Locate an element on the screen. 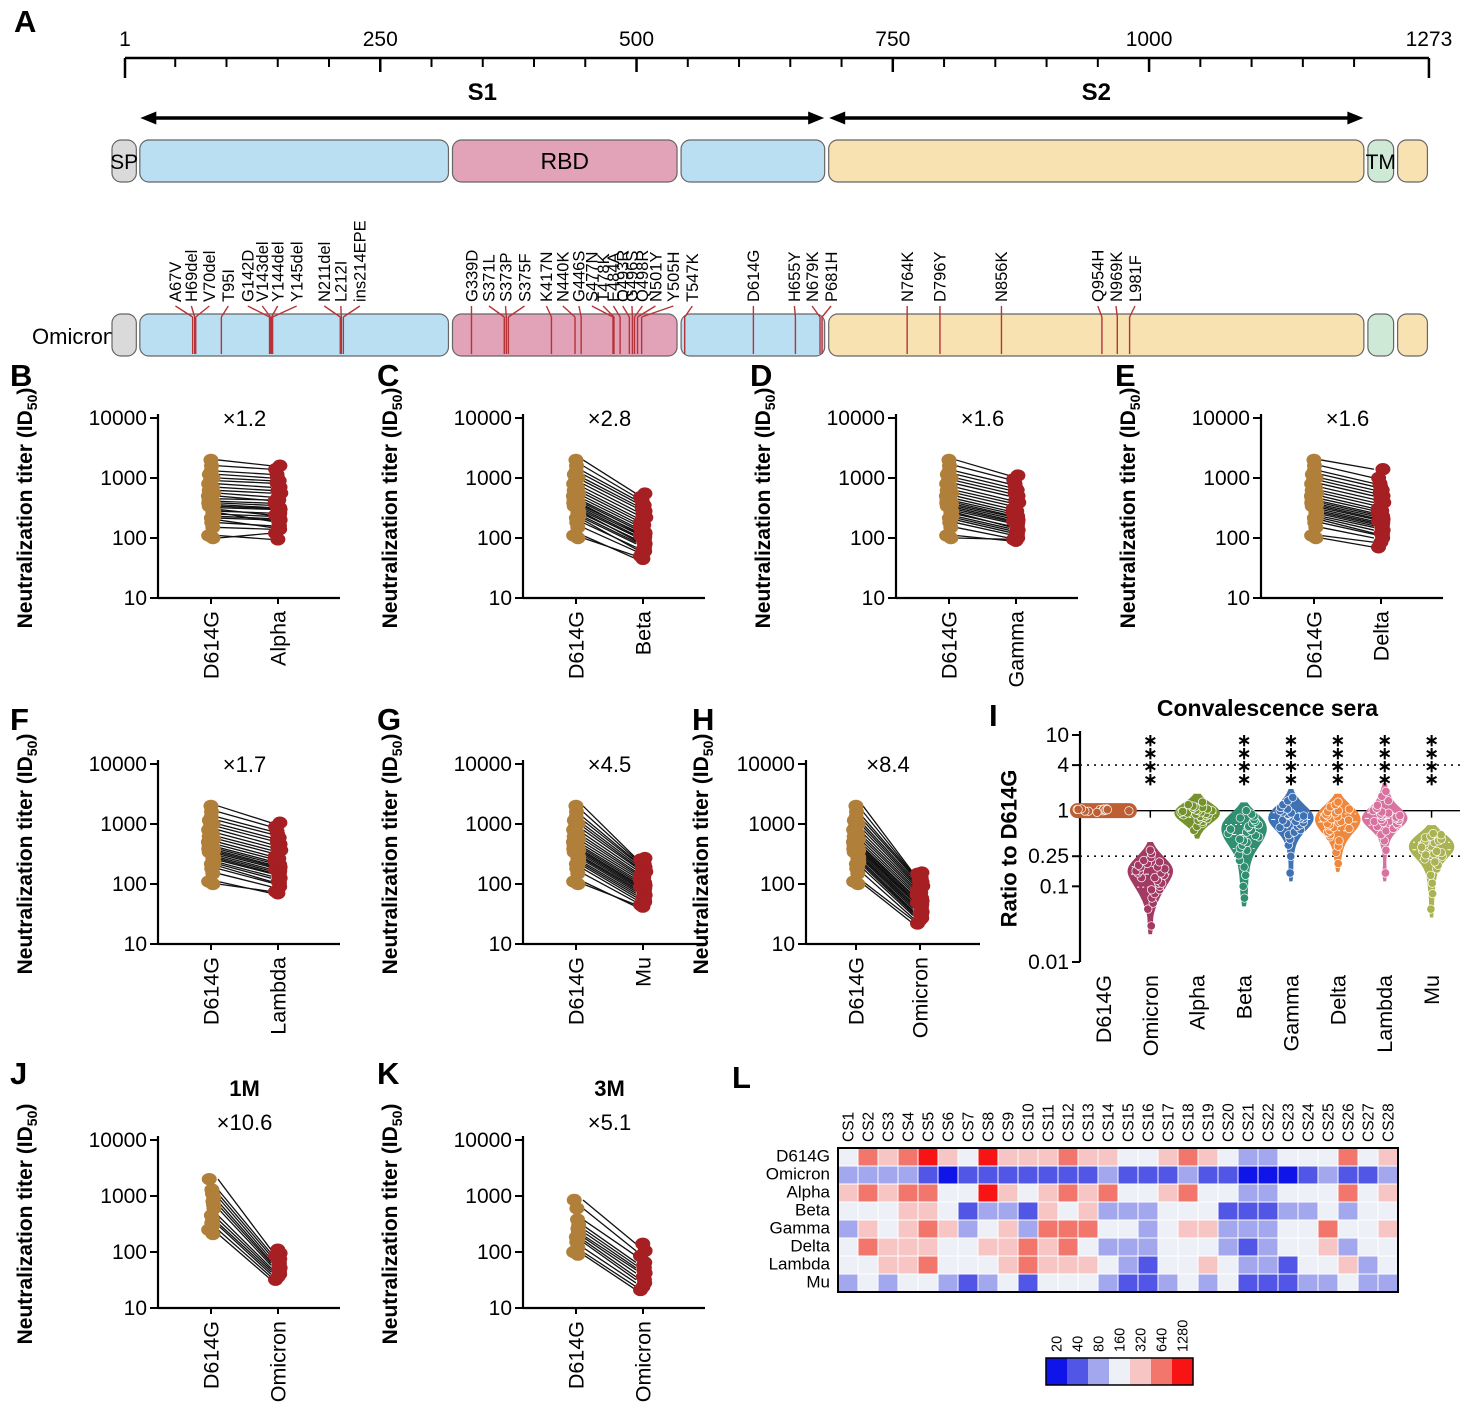 The image size is (1473, 1411). svg-text: S371L is located at coordinates (490, 278).